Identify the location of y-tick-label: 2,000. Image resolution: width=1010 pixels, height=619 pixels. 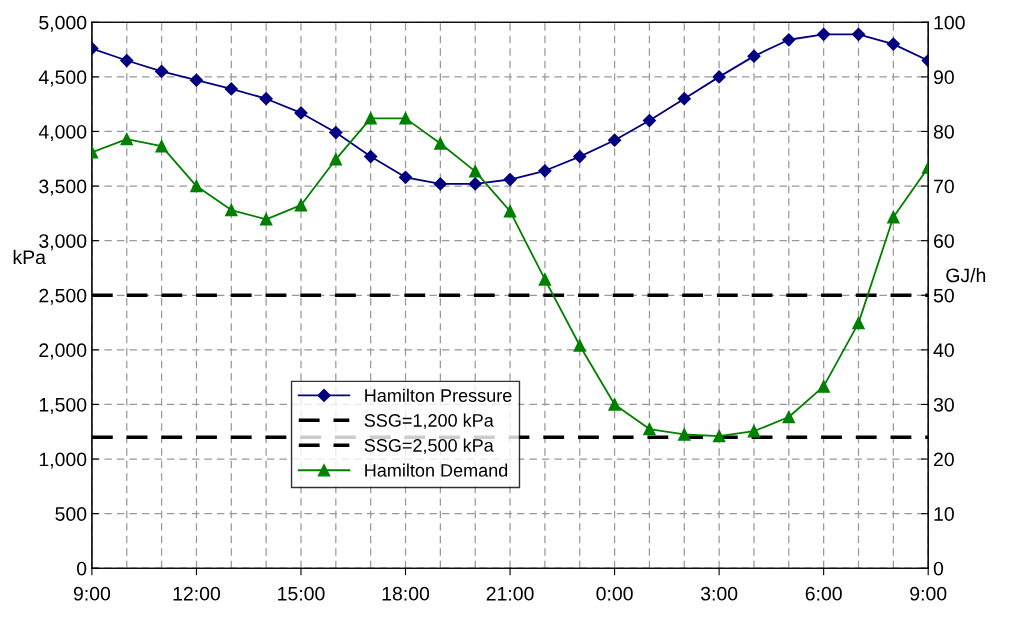
(63, 351).